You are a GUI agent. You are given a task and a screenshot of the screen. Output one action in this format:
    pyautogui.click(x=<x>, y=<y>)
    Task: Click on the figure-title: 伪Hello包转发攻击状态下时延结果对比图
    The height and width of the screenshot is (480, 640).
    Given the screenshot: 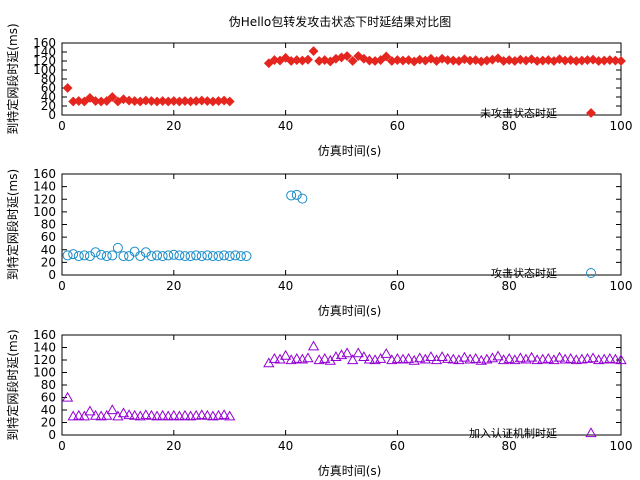 What is the action you would take?
    pyautogui.click(x=340, y=21)
    